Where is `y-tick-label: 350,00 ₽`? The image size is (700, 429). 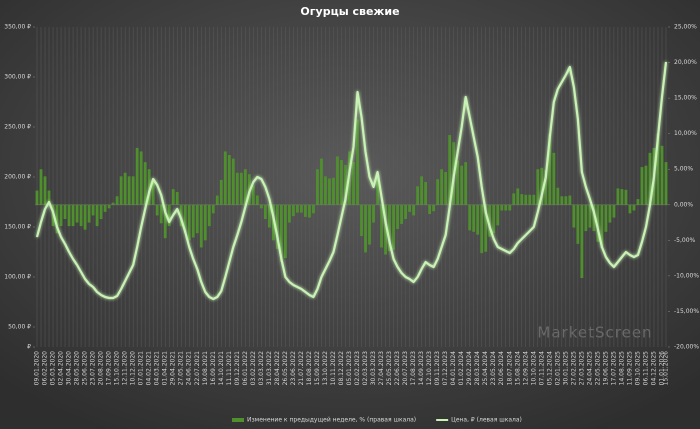 y-tick-label: 350,00 ₽ is located at coordinates (17, 27).